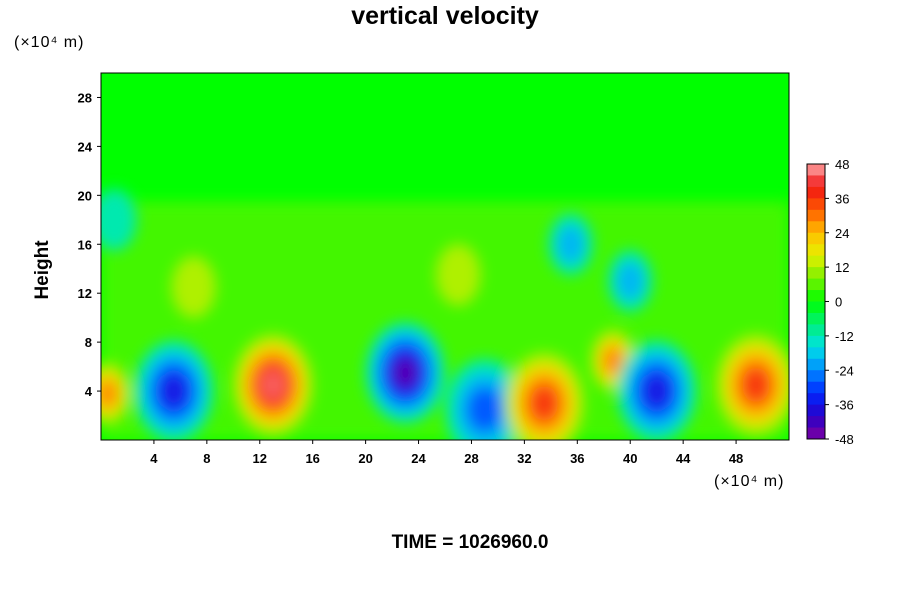  Describe the element at coordinates (842, 267) in the screenshot. I see `colorbar-tick-label: 12` at that location.